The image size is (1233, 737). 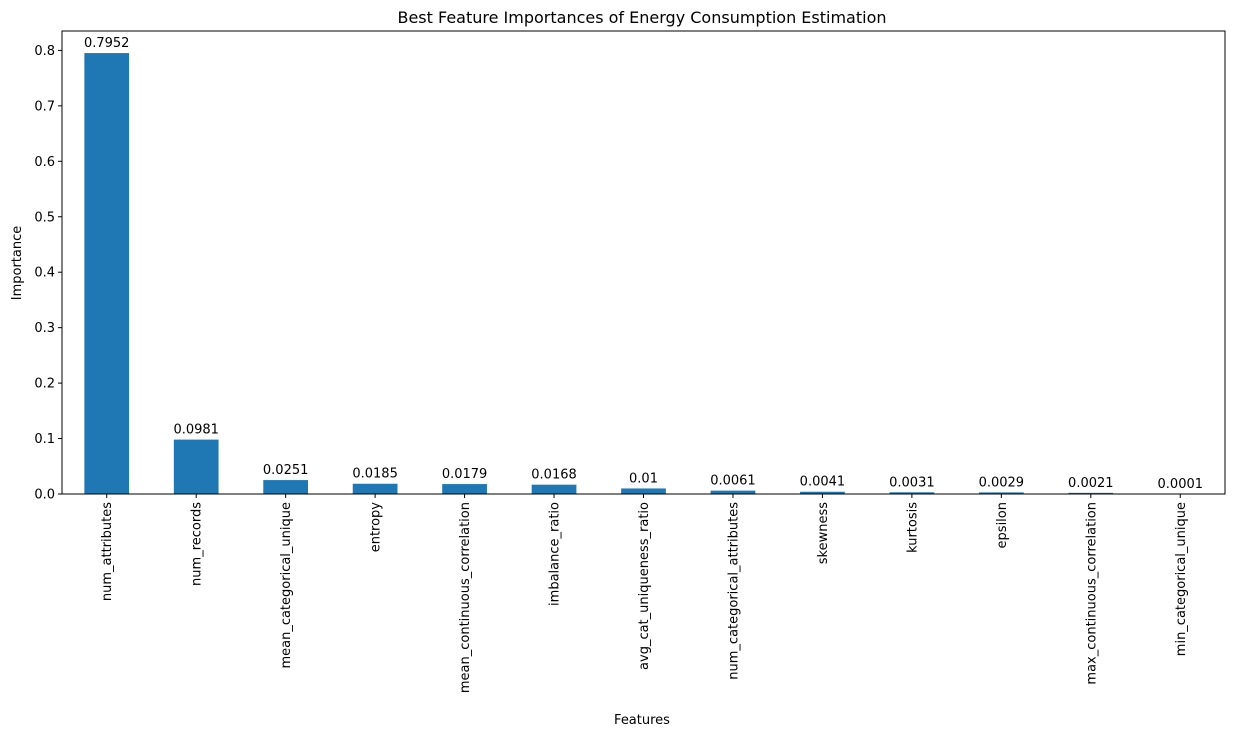 What do you see at coordinates (17, 263) in the screenshot?
I see `y-axis-label: Importance` at bounding box center [17, 263].